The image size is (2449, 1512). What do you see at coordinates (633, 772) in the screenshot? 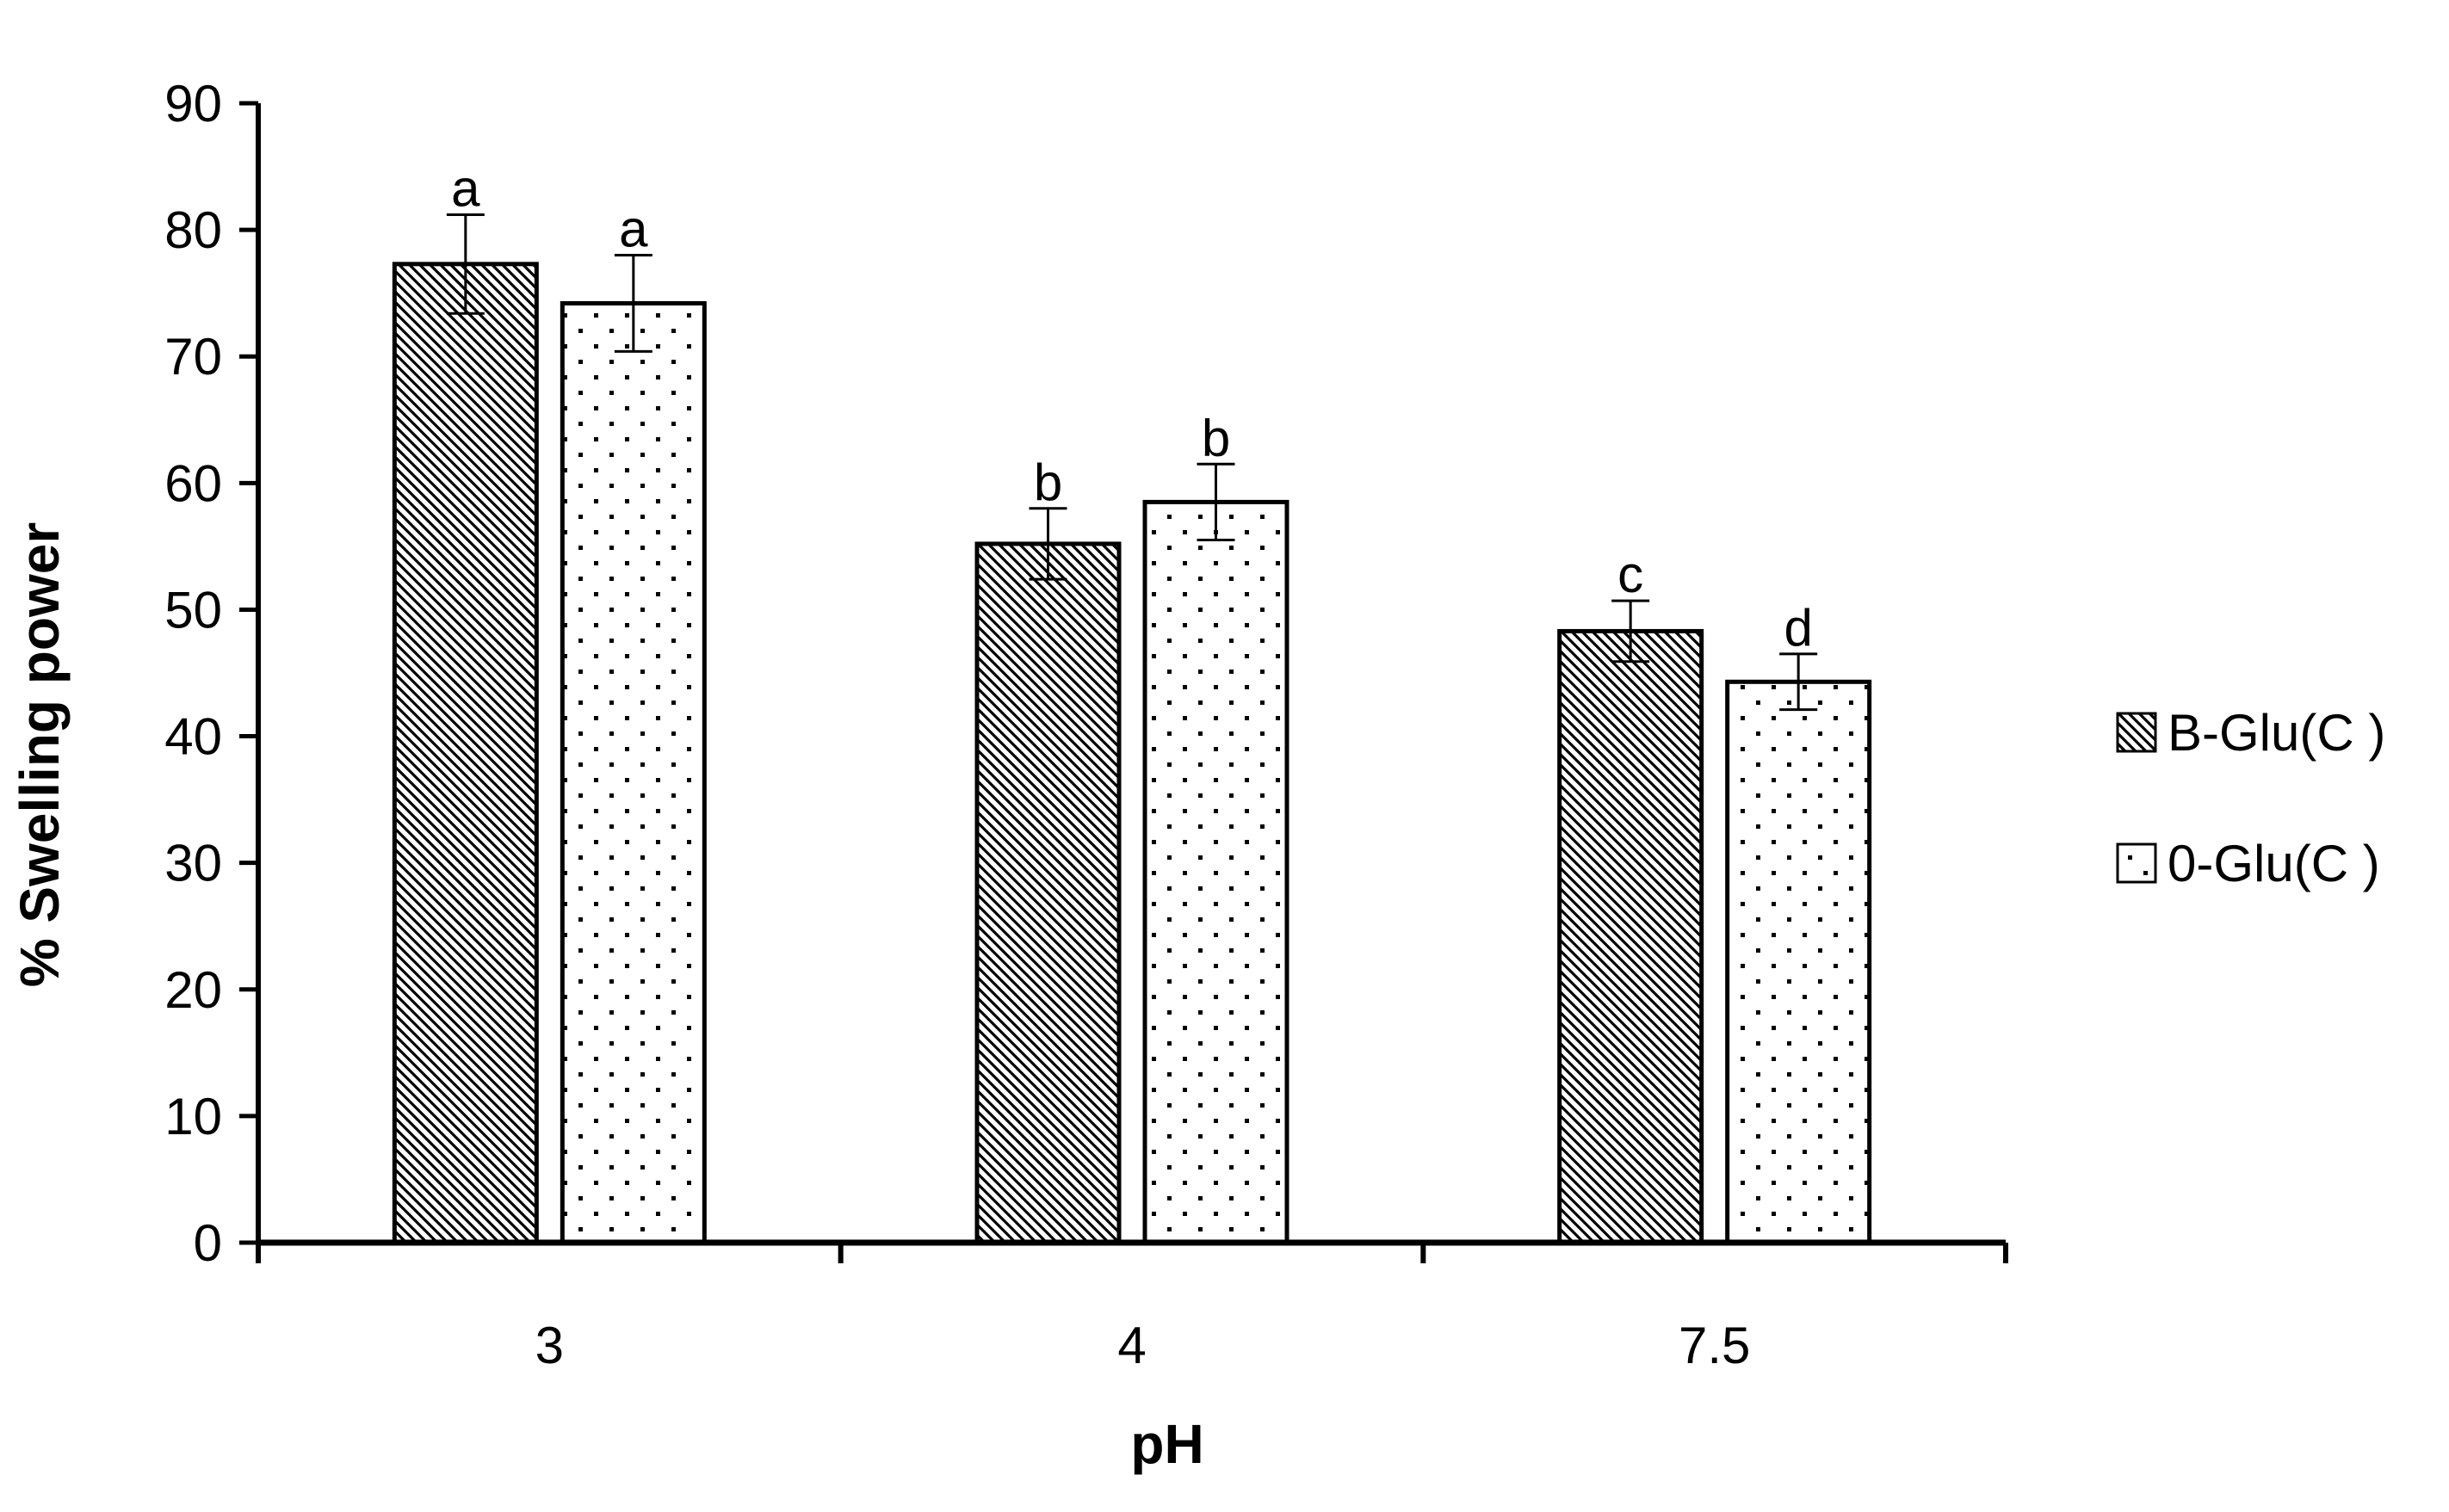
I see `bar-0-glu-c--3` at bounding box center [633, 772].